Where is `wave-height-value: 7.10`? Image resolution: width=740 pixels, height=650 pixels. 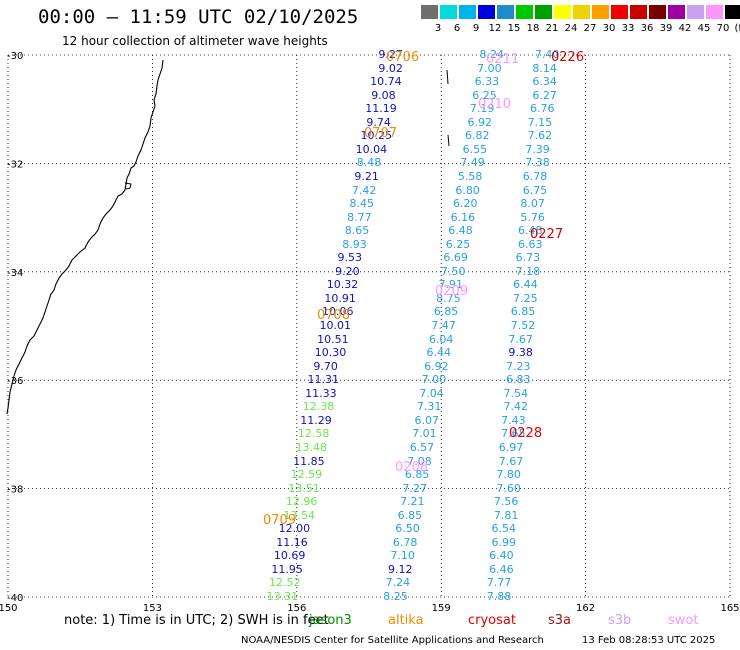
wave-height-value: 7.10 is located at coordinates (402, 556).